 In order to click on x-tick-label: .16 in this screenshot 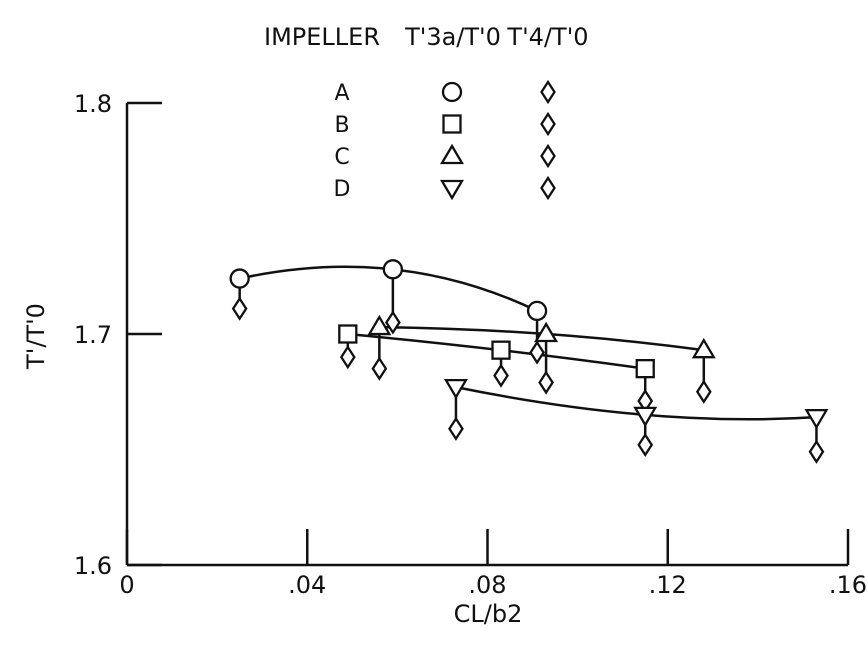, I will do `click(848, 585)`.